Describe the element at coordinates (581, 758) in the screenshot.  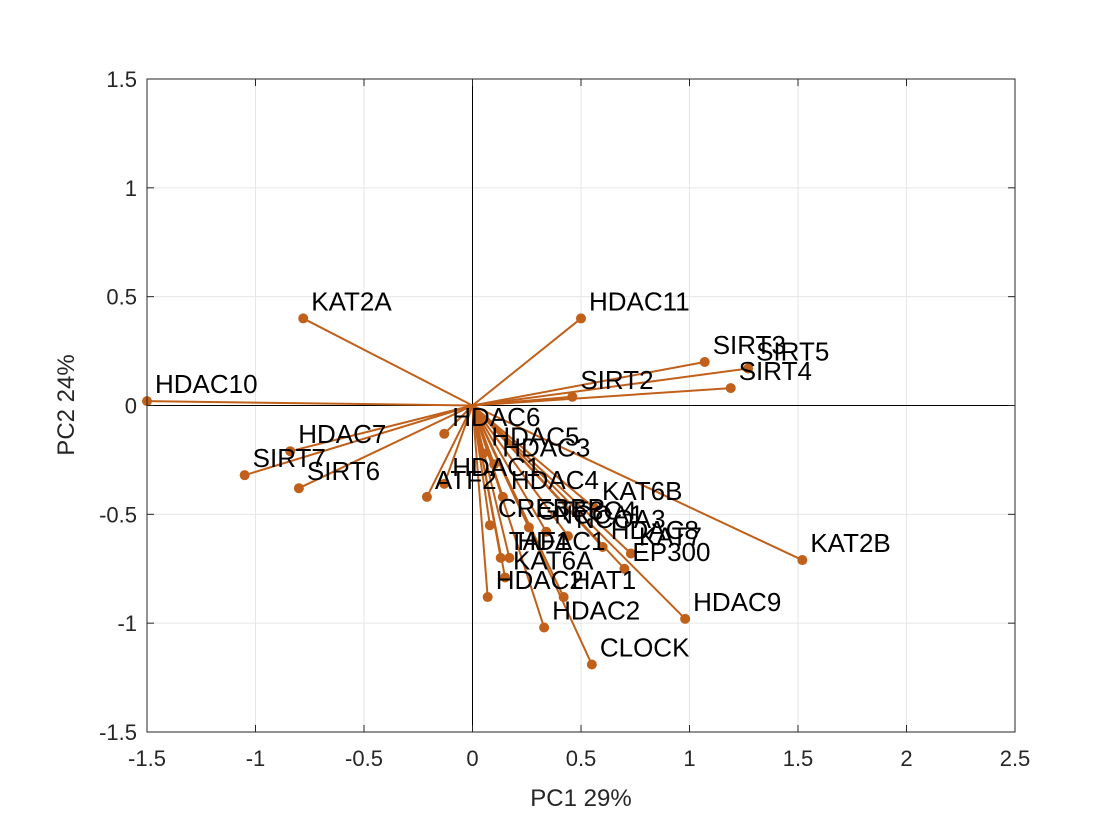
I see `x-tick-label: 0.5` at that location.